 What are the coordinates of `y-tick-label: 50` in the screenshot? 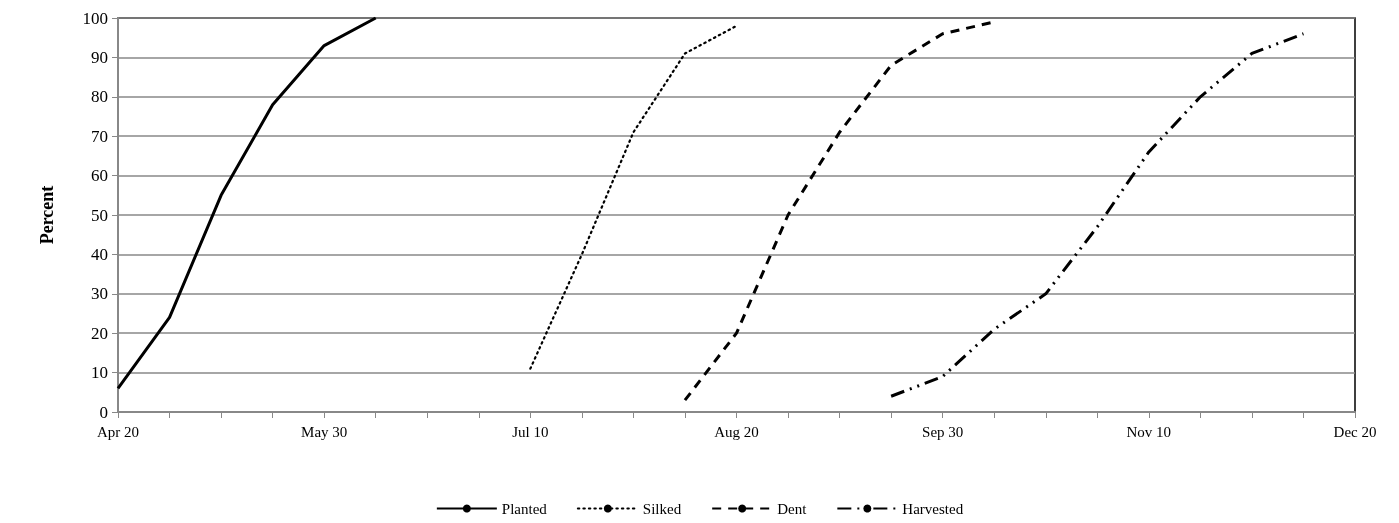 It's located at (99, 215).